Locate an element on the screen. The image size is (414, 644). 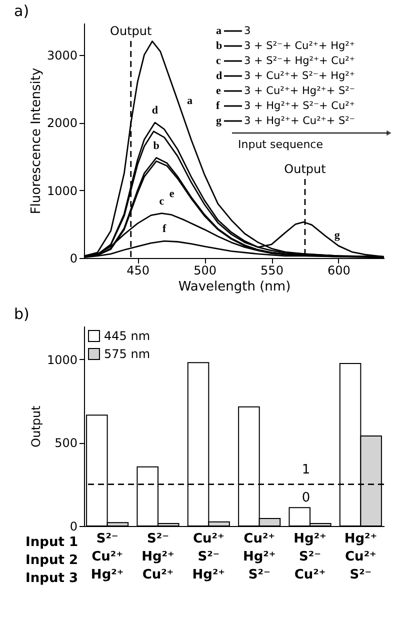
annotation: 3 + Cu²⁺+ S²⁻+ Hg²⁺ is located at coordinates (299, 76).